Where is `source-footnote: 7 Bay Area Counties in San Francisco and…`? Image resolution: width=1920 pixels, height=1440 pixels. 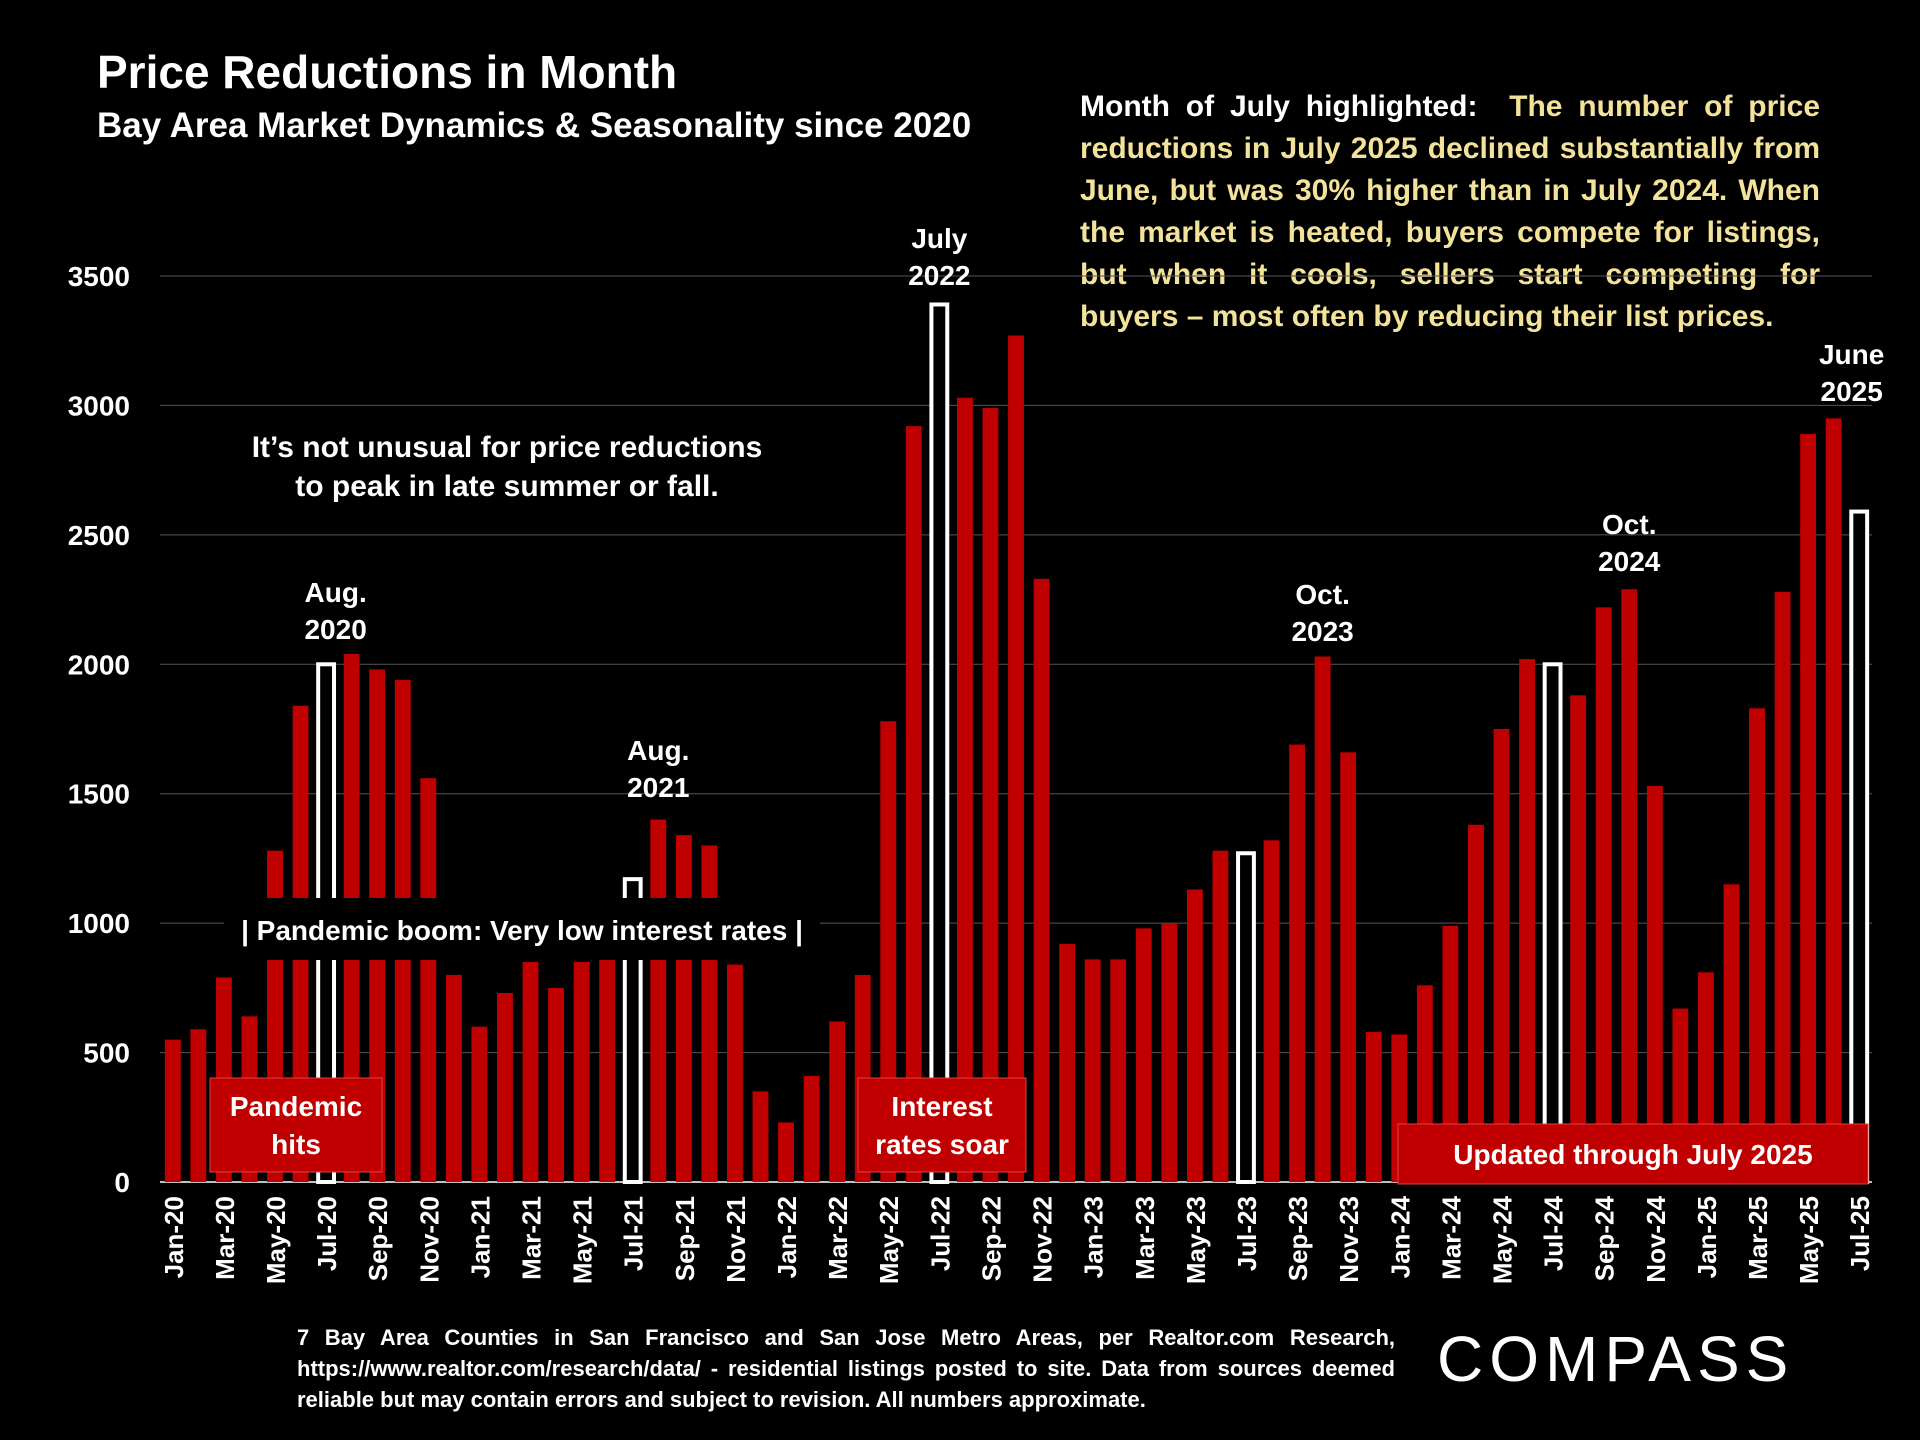 source-footnote: 7 Bay Area Counties in San Francisco and… is located at coordinates (846, 1368).